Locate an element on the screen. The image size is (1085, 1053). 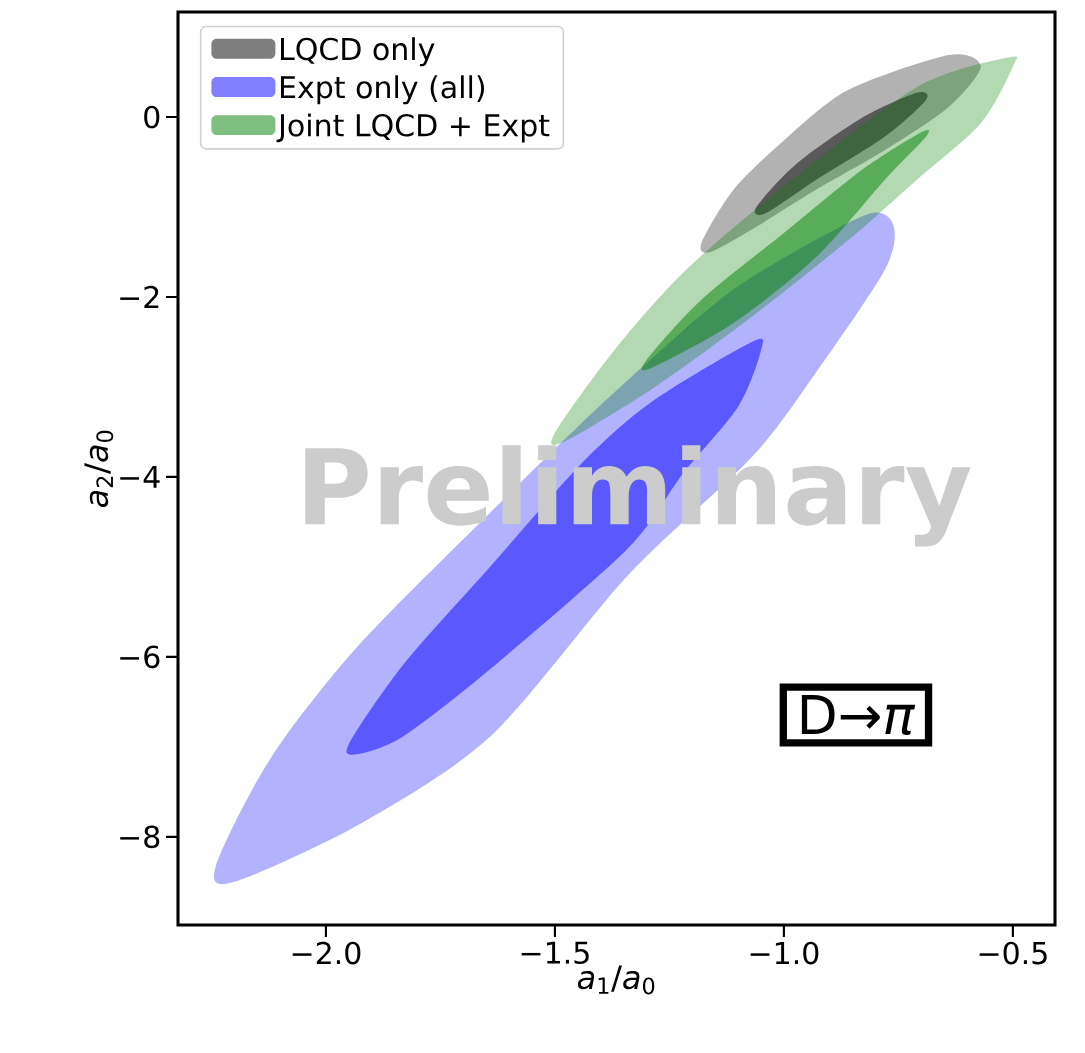
x-tick-label: −1.5 is located at coordinates (555, 952).